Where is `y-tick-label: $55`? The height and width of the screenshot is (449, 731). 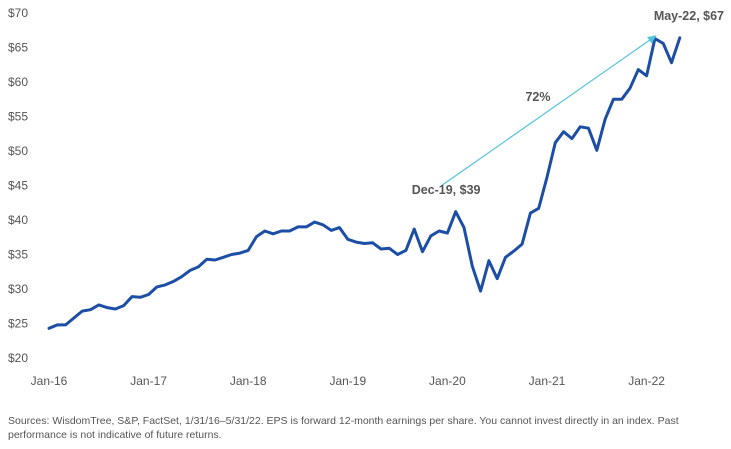 y-tick-label: $55 is located at coordinates (18, 117).